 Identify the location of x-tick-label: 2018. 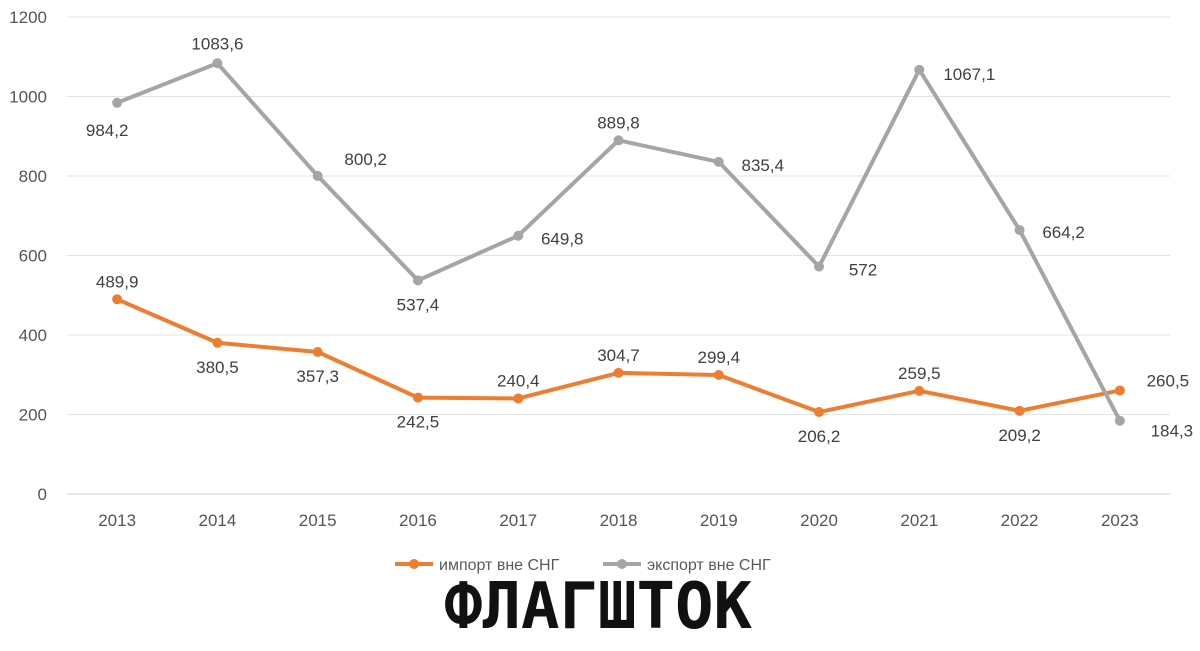
(619, 520).